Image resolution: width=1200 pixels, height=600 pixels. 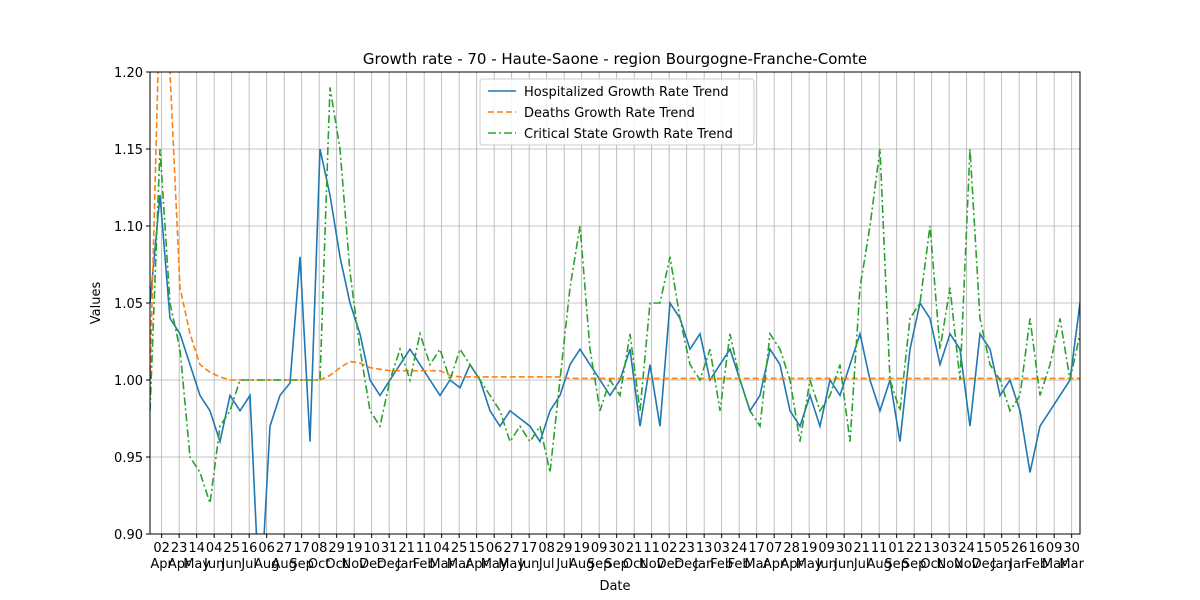 What do you see at coordinates (914, 556) in the screenshot?
I see `x-tick-label: 22 Sep` at bounding box center [914, 556].